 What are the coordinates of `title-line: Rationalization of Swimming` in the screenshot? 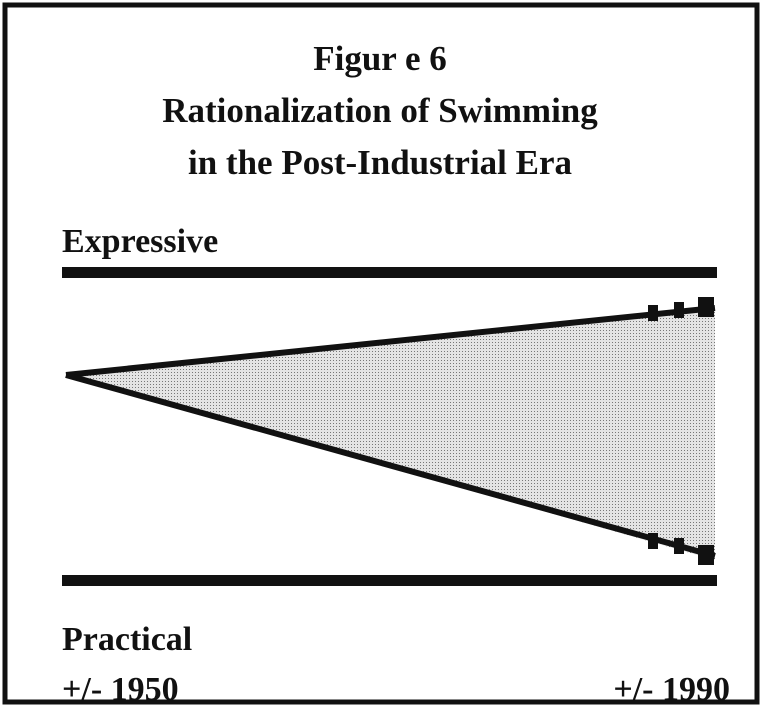 It's located at (380, 110).